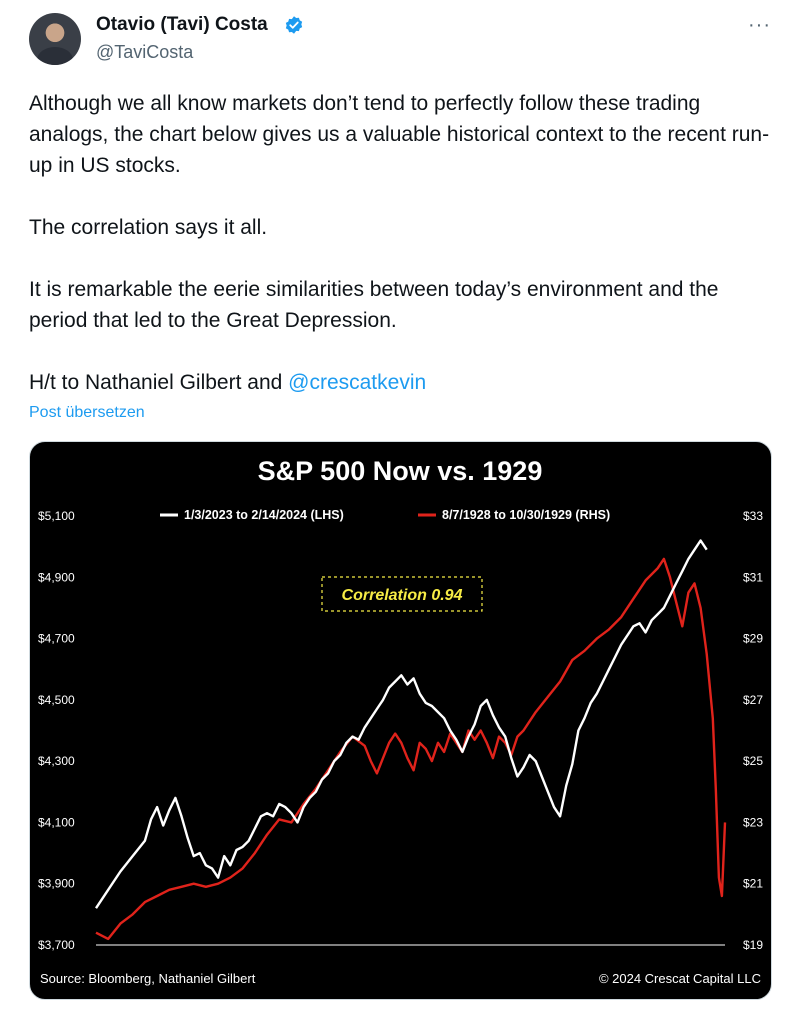  What do you see at coordinates (753, 822) in the screenshot?
I see `right-axis-tick: $23` at bounding box center [753, 822].